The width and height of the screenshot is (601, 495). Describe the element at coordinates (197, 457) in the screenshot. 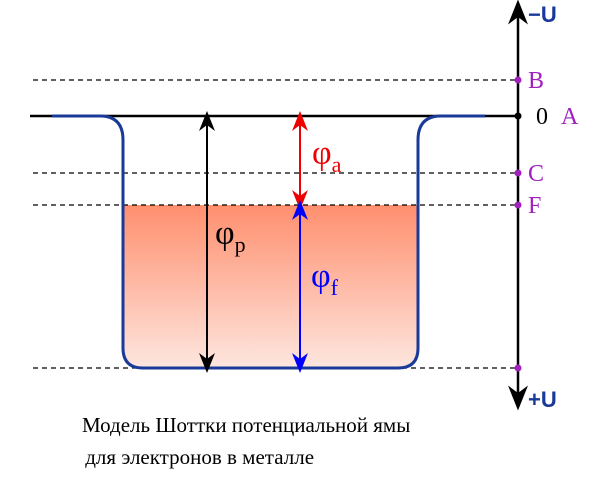

I see `caption: для электронов в металле` at that location.